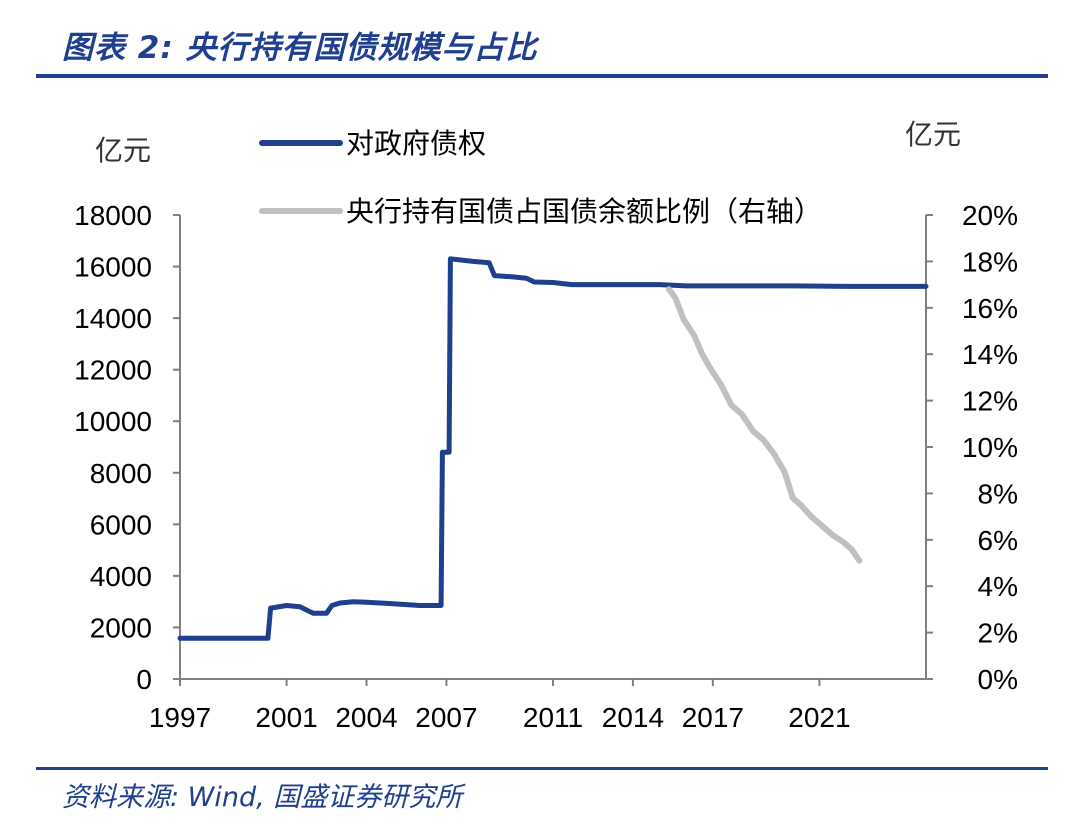 The width and height of the screenshot is (1080, 824). Describe the element at coordinates (113, 421) in the screenshot. I see `left-tick-label: 10000` at that location.